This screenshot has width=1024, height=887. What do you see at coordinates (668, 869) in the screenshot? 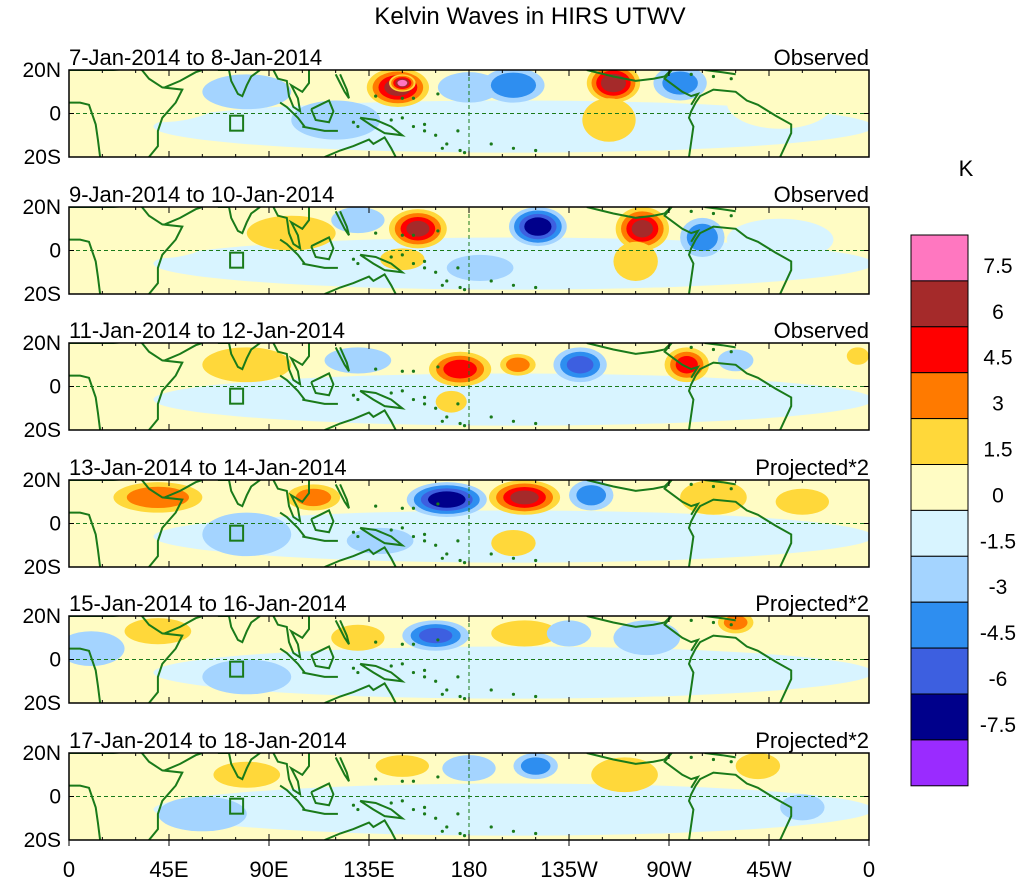
I see `x-tick-label: 90W` at bounding box center [668, 869].